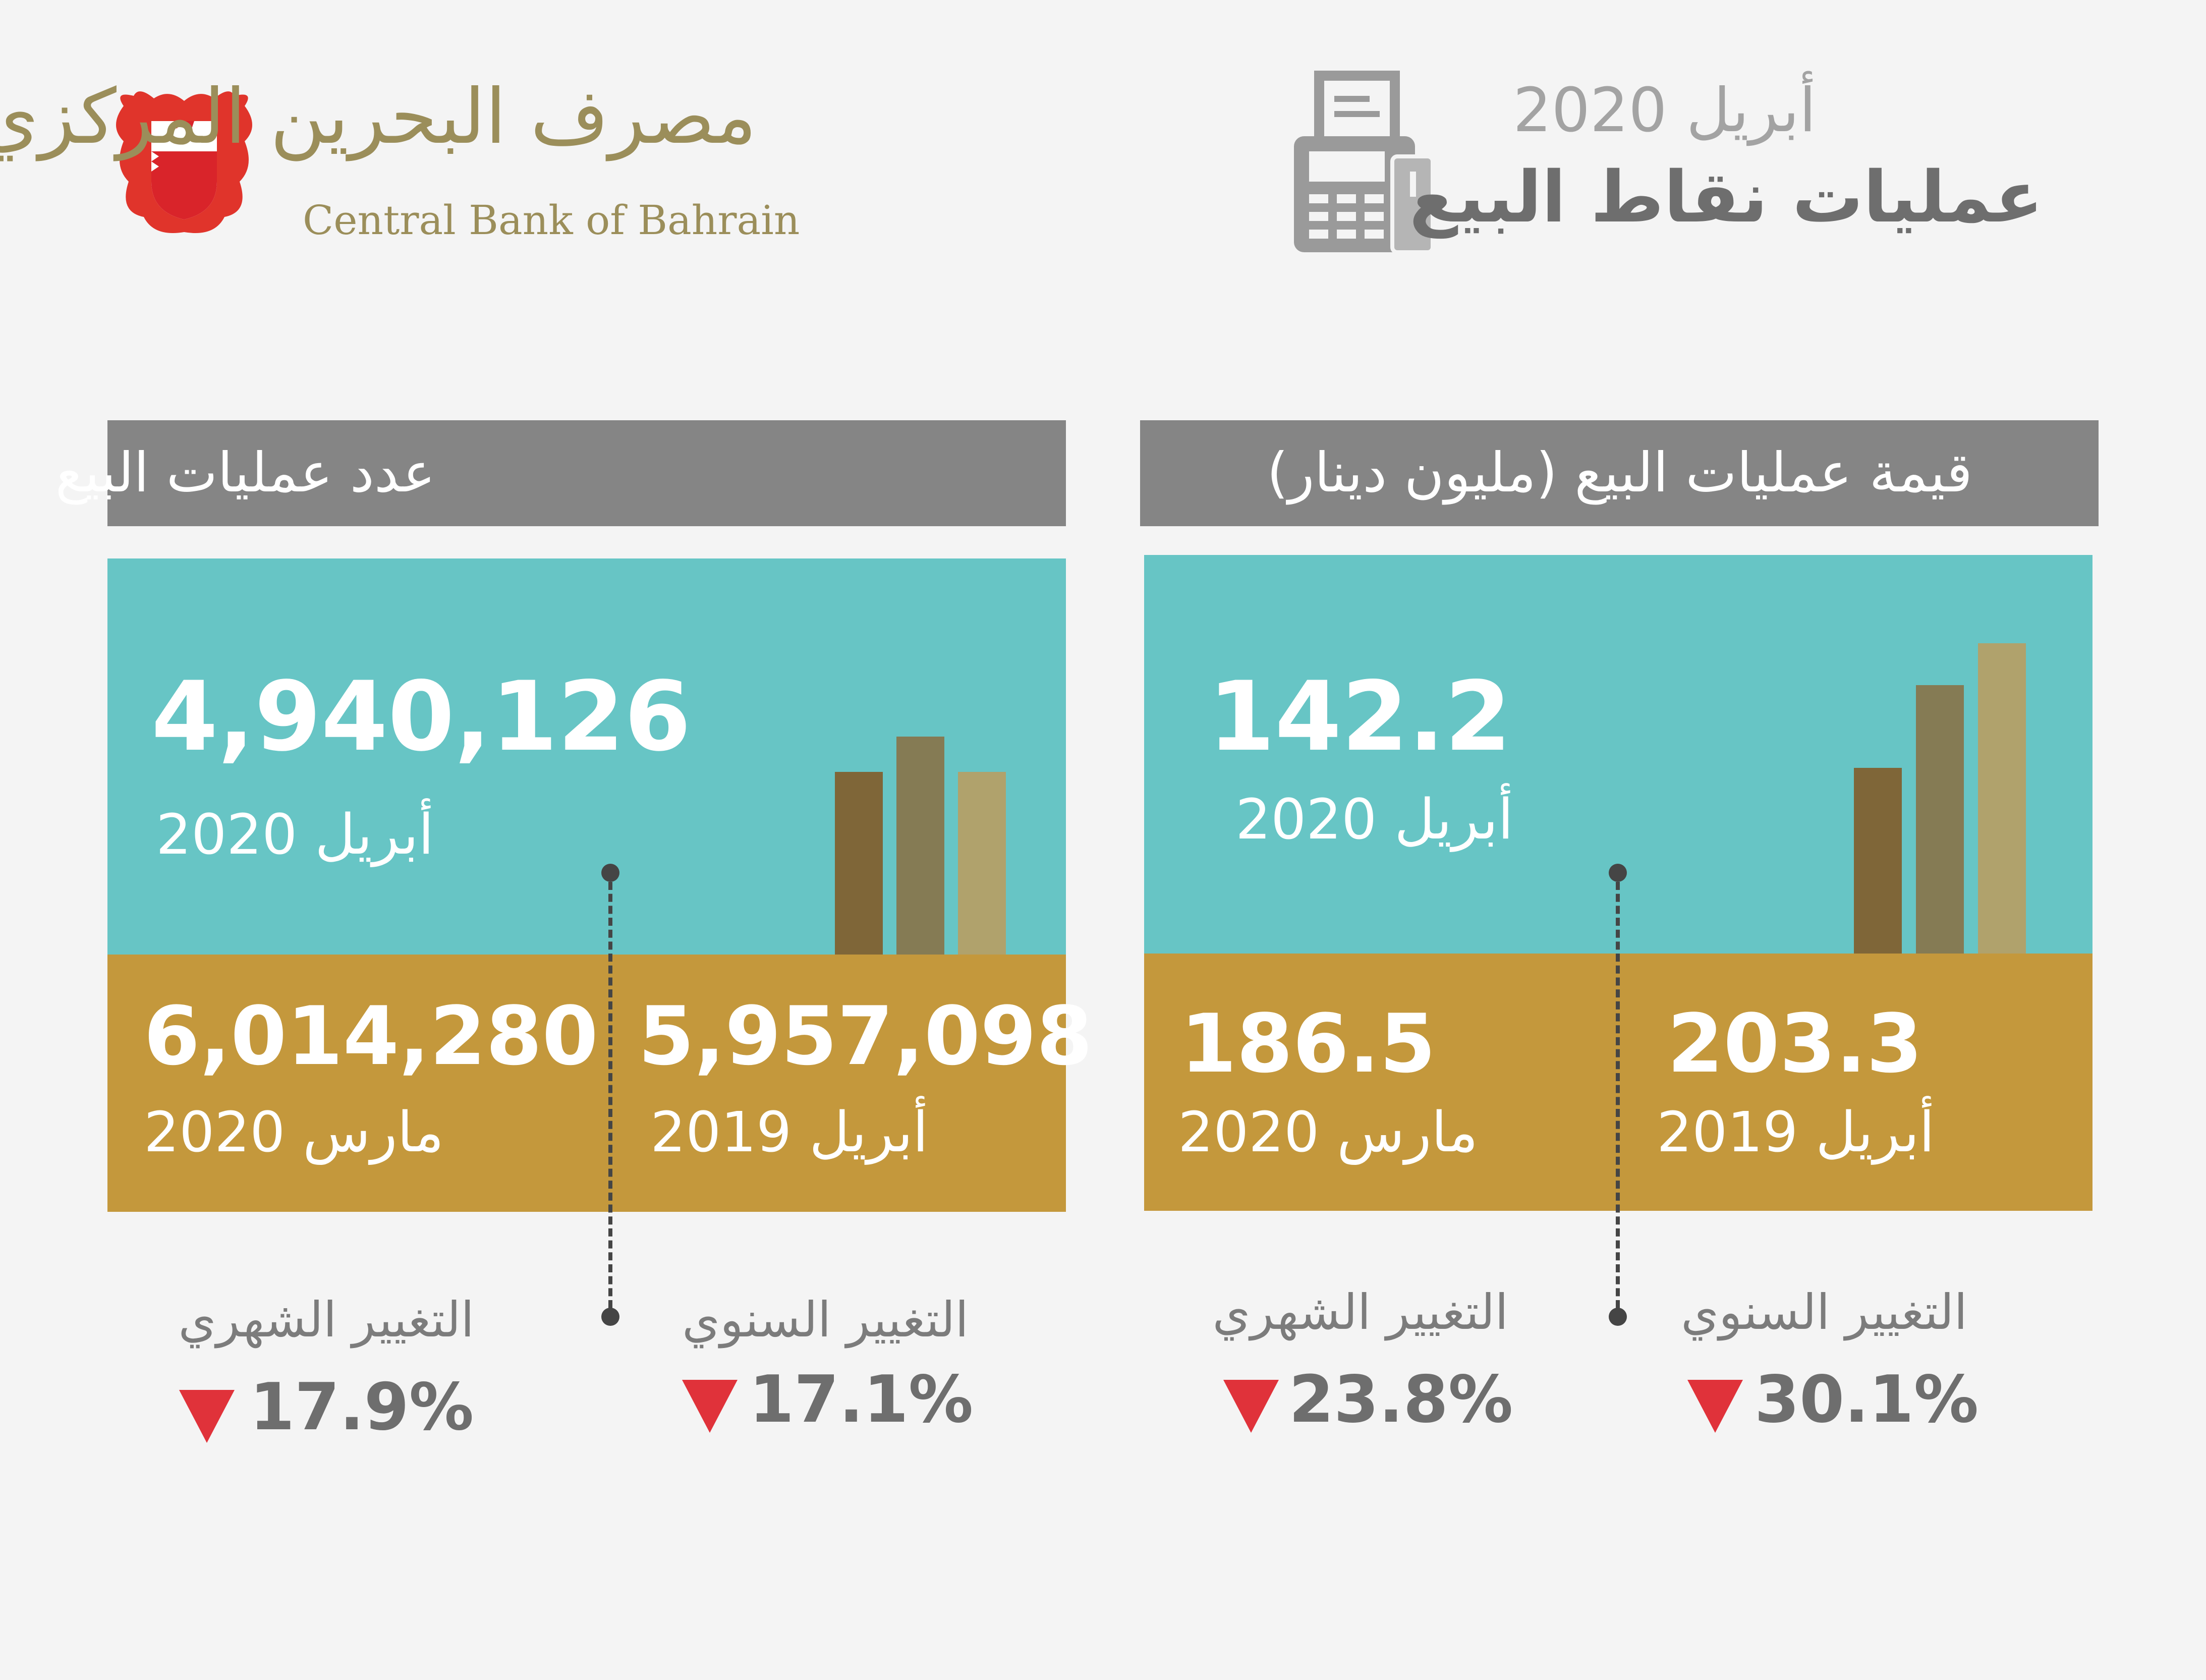 This screenshot has width=2206, height=1680. Describe the element at coordinates (1251, 1406) in the screenshot. I see `value-monthly-down-icon` at that location.